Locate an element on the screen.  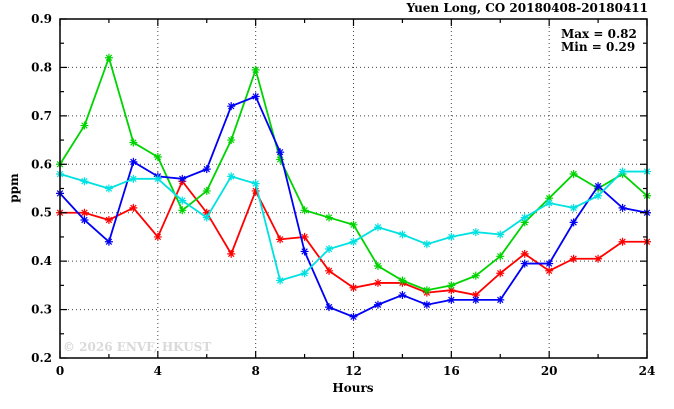
x-tick-label-4: 4 is located at coordinates (158, 371).